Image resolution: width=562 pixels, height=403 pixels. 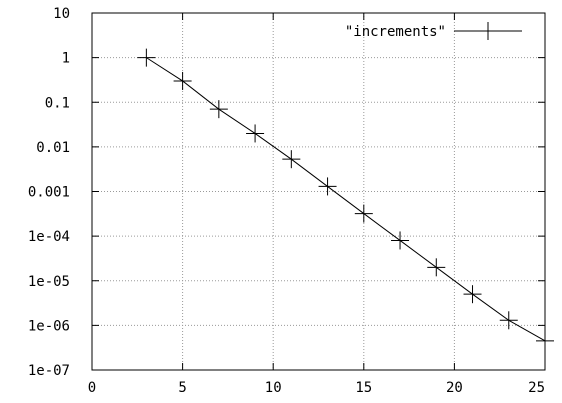 What do you see at coordinates (61, 14) in the screenshot?
I see `y-tick-label: 10` at bounding box center [61, 14].